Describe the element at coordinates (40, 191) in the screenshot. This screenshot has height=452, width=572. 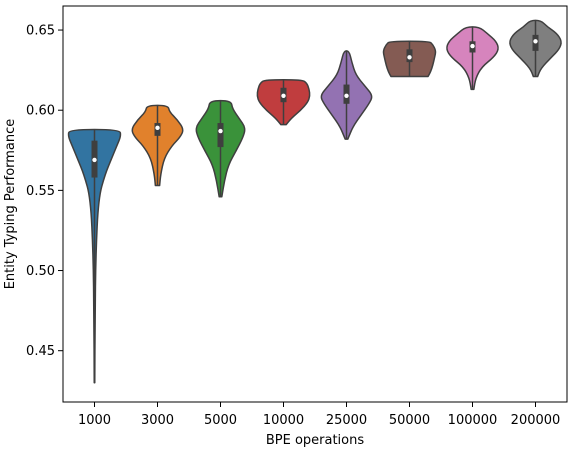
I see `y-tick-label: 0.55` at that location.